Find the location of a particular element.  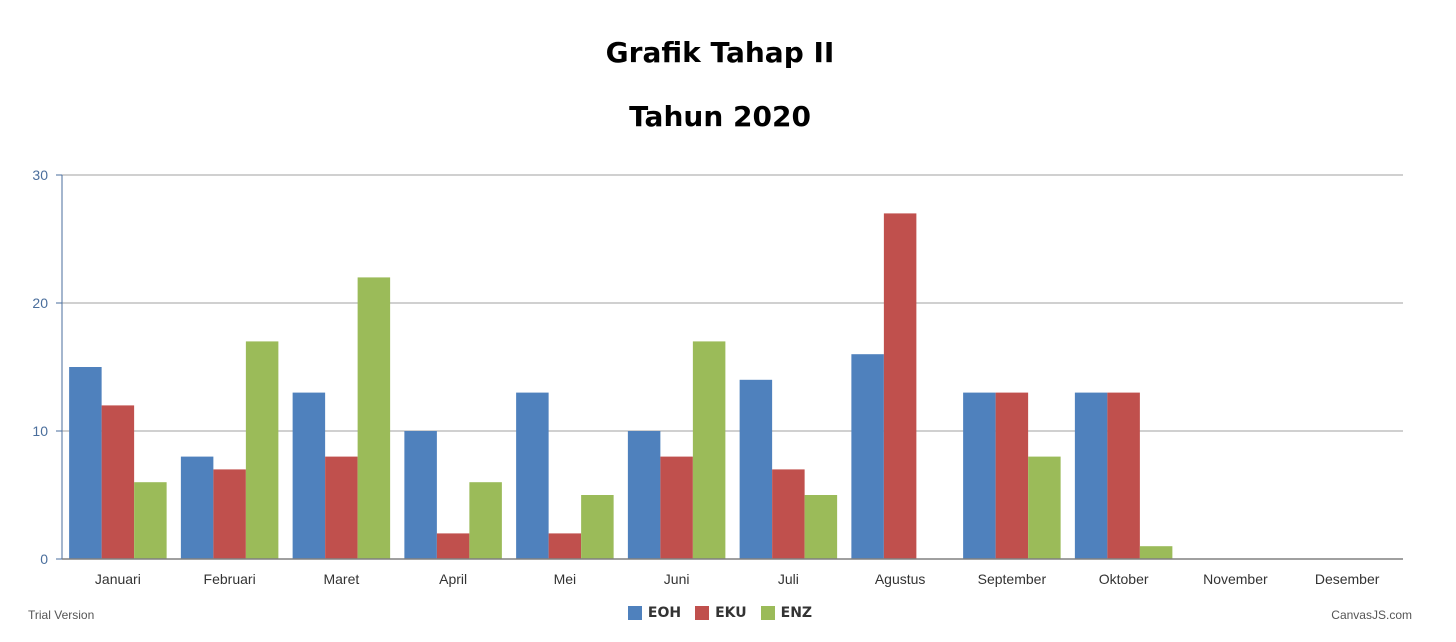

chart-title: Grafik Tahap II is located at coordinates (720, 52).